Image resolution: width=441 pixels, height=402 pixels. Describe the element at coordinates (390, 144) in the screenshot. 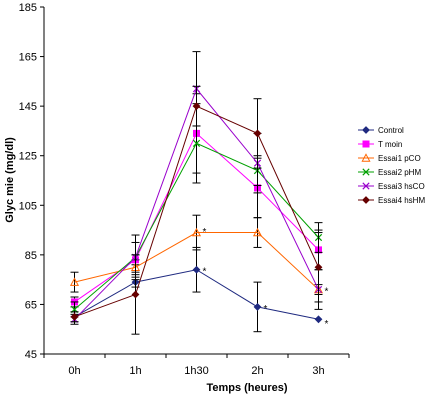

I see `legend-label: T moin` at that location.